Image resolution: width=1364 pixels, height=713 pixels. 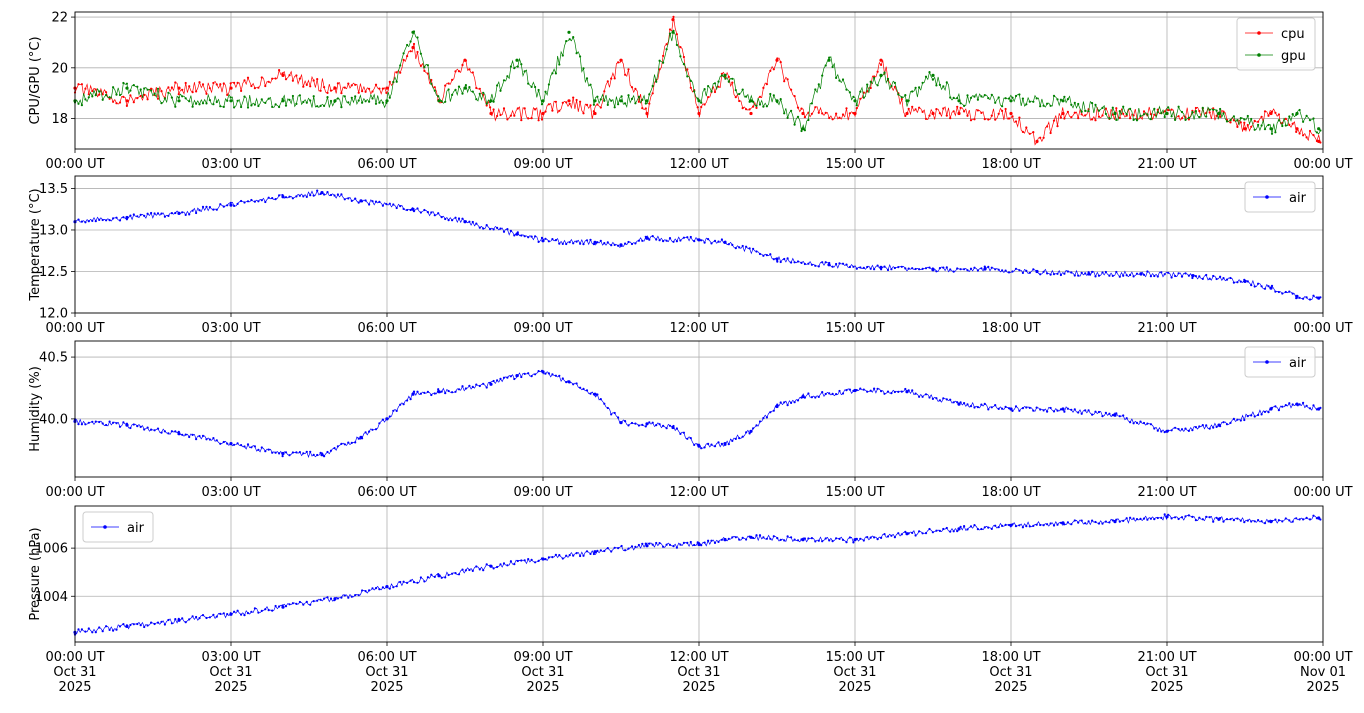 I want to click on x-tick-label: 03:00 UT, so click(x=230, y=492).